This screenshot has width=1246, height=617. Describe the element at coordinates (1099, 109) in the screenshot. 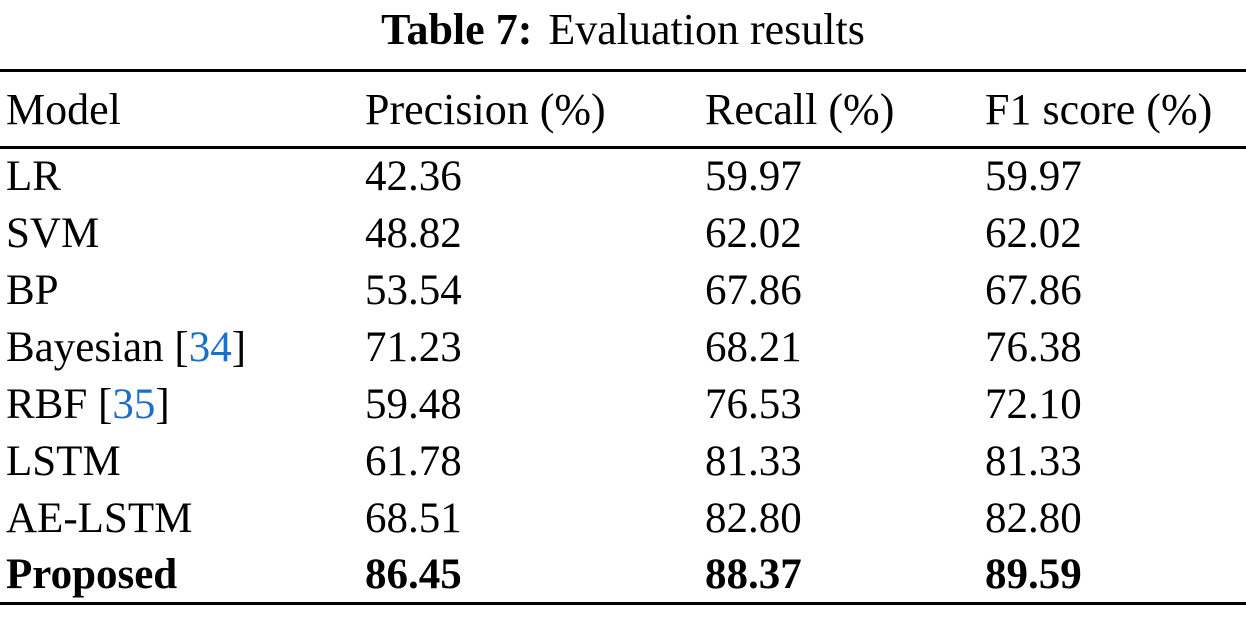

I see `column-header-f1: F1 score (%)` at that location.